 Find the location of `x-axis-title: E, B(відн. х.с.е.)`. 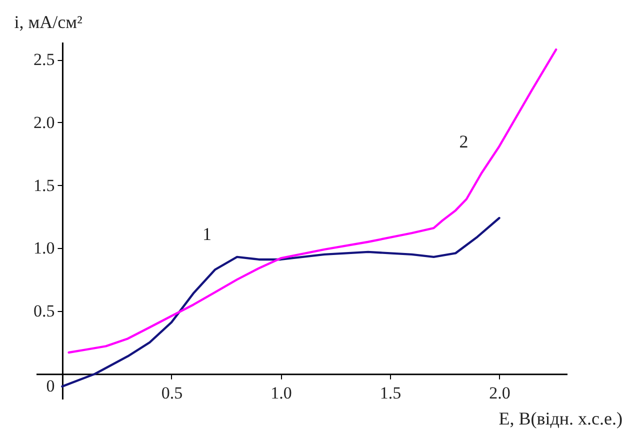

x-axis-title: E, B(відн. х.с.е.) is located at coordinates (560, 418).